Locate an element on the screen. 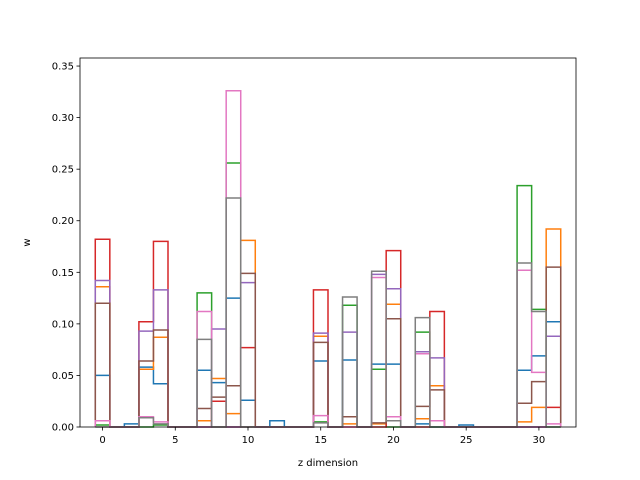 The width and height of the screenshot is (640, 480). x-axis-ticks: 0 5 10 15 20 25 30 is located at coordinates (322, 436).